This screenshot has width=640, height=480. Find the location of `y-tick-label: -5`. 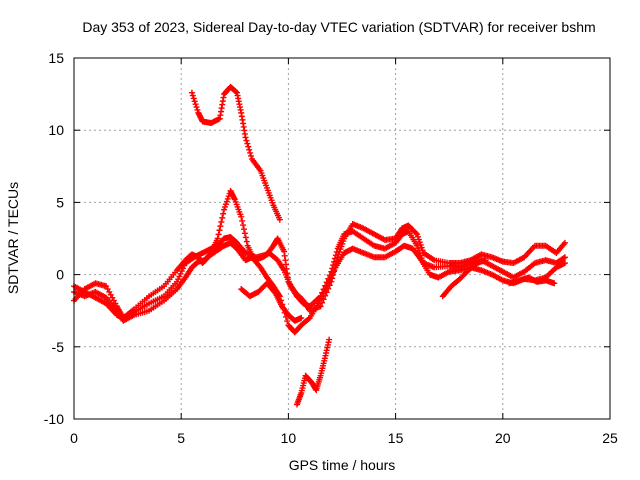

y-tick-label: -5 is located at coordinates (58, 347).